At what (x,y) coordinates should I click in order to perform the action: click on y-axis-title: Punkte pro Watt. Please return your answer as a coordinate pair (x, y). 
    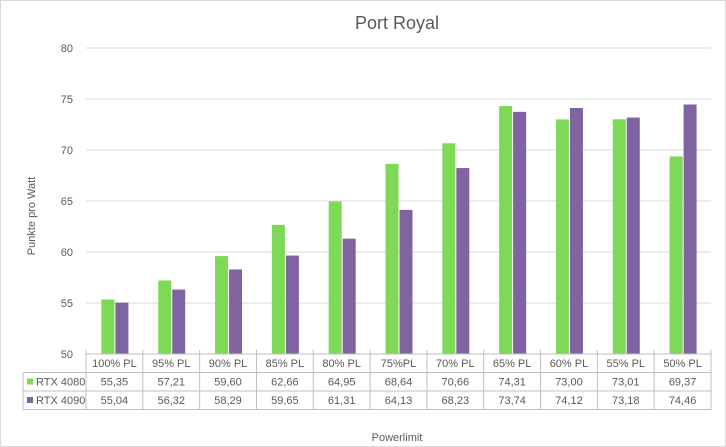
    Looking at the image, I should click on (32, 216).